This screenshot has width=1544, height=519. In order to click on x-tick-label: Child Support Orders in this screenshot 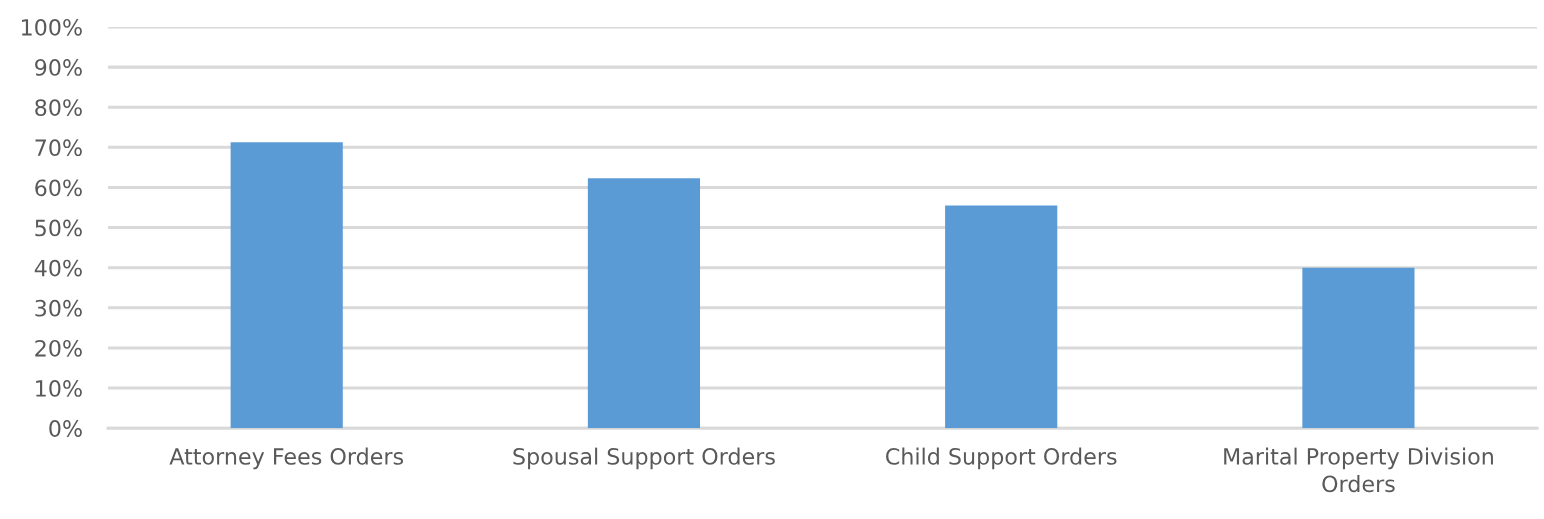, I will do `click(1001, 458)`.